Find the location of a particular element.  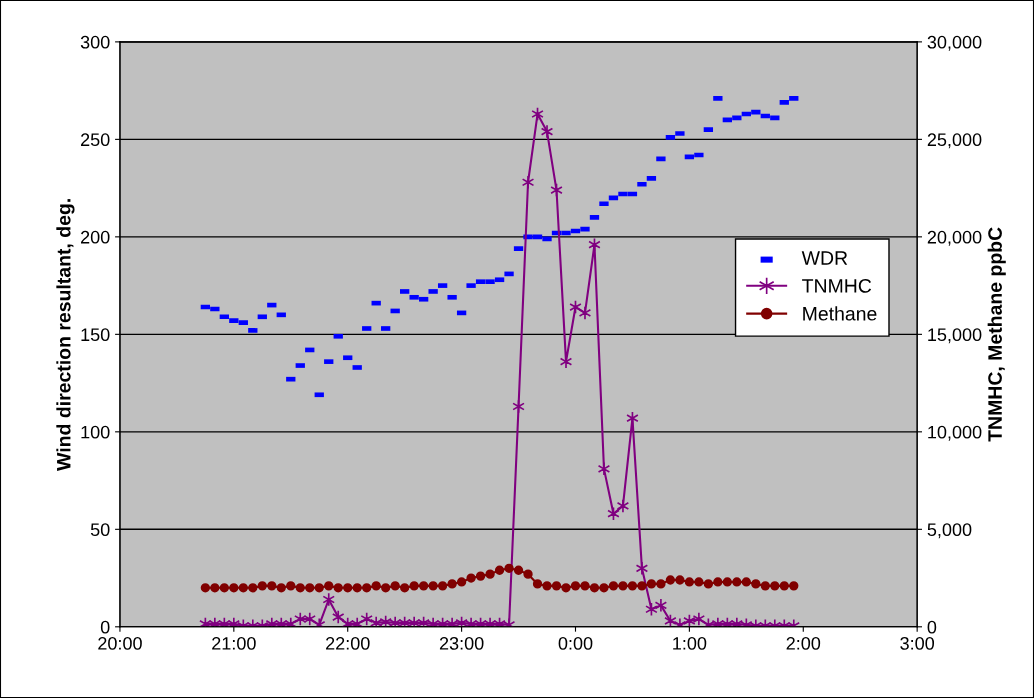

y2-tick-label: 10,000 is located at coordinates (955, 433).